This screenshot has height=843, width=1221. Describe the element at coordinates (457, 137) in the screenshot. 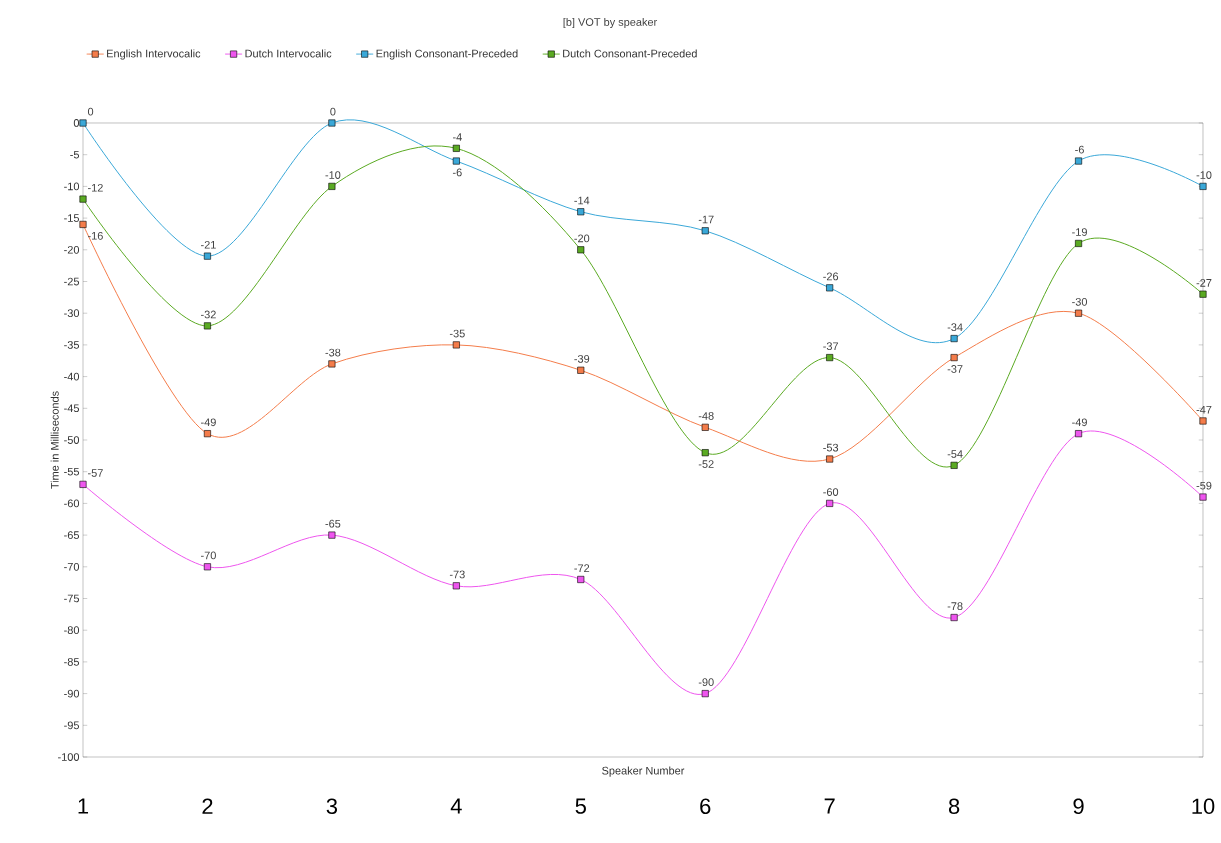

I see `data-label: -4` at that location.